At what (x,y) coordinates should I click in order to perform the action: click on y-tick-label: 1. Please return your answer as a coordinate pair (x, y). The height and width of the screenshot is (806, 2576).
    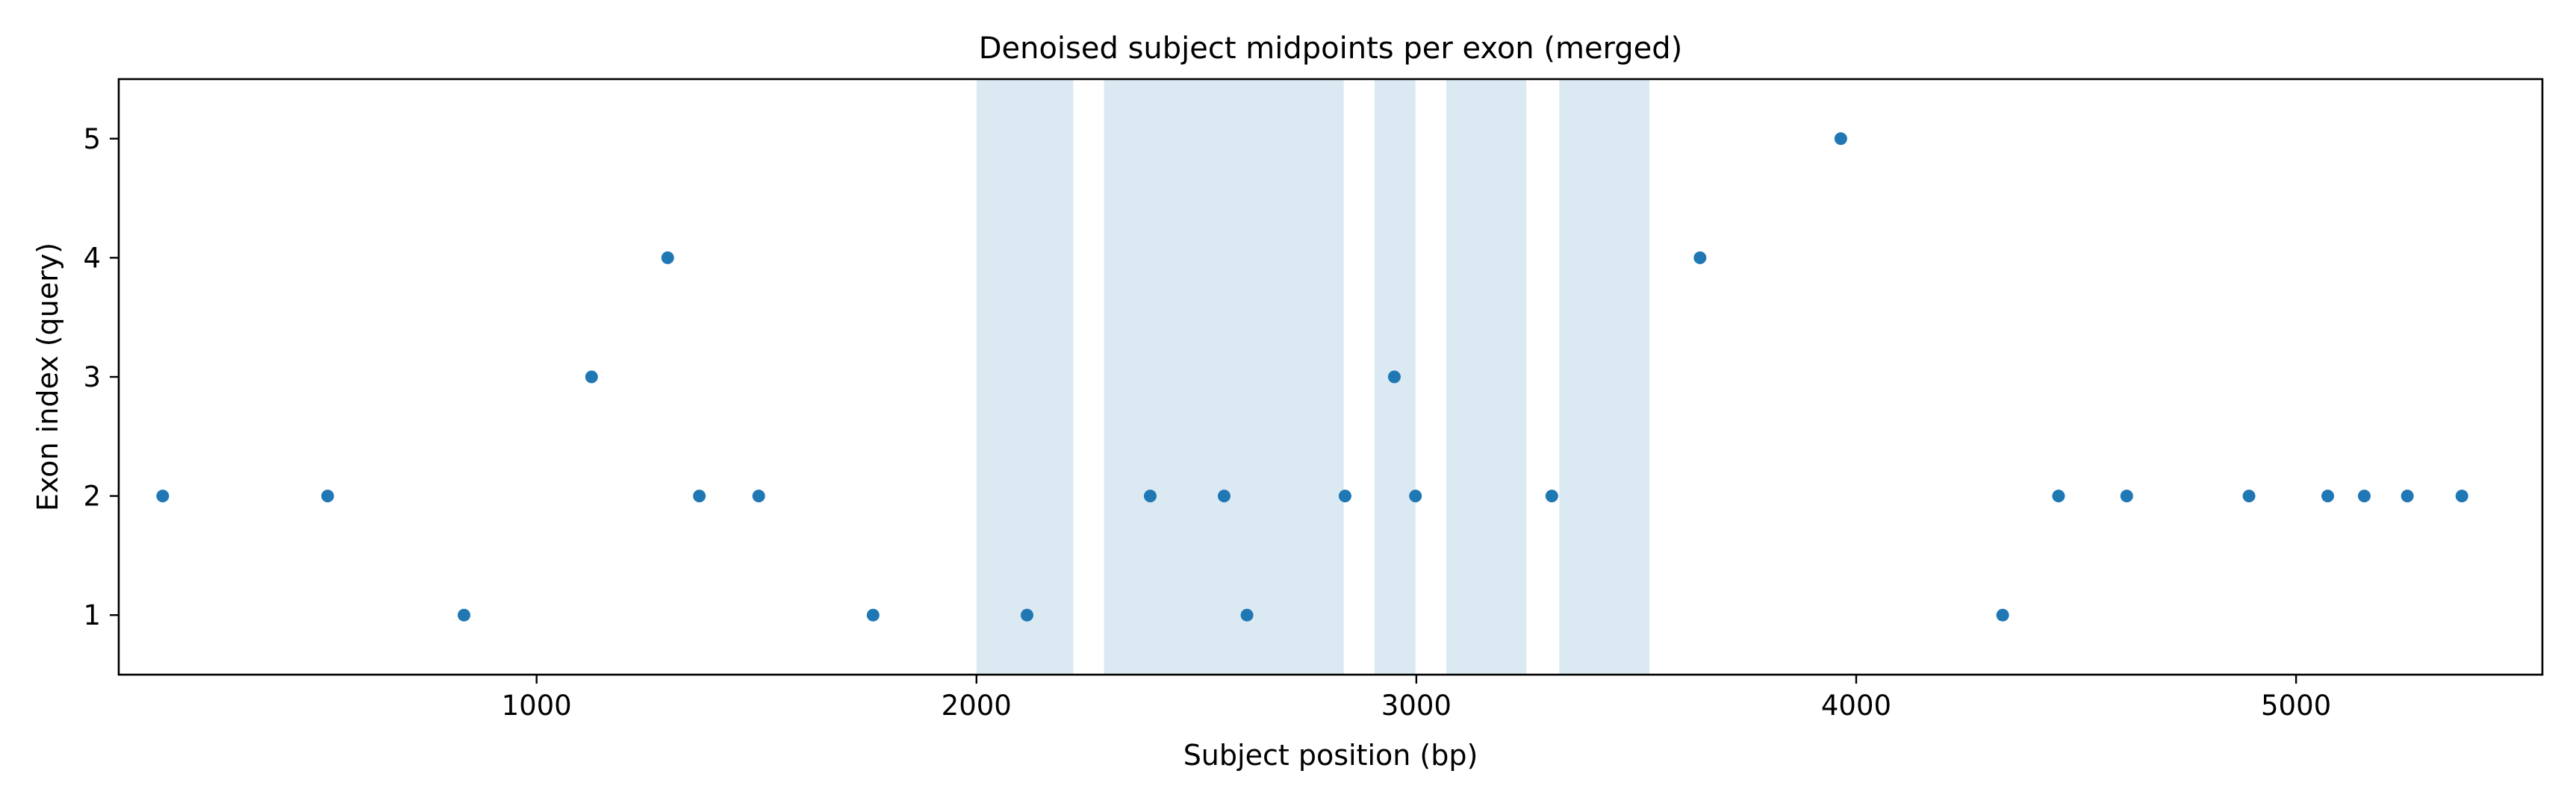
    Looking at the image, I should click on (92, 615).